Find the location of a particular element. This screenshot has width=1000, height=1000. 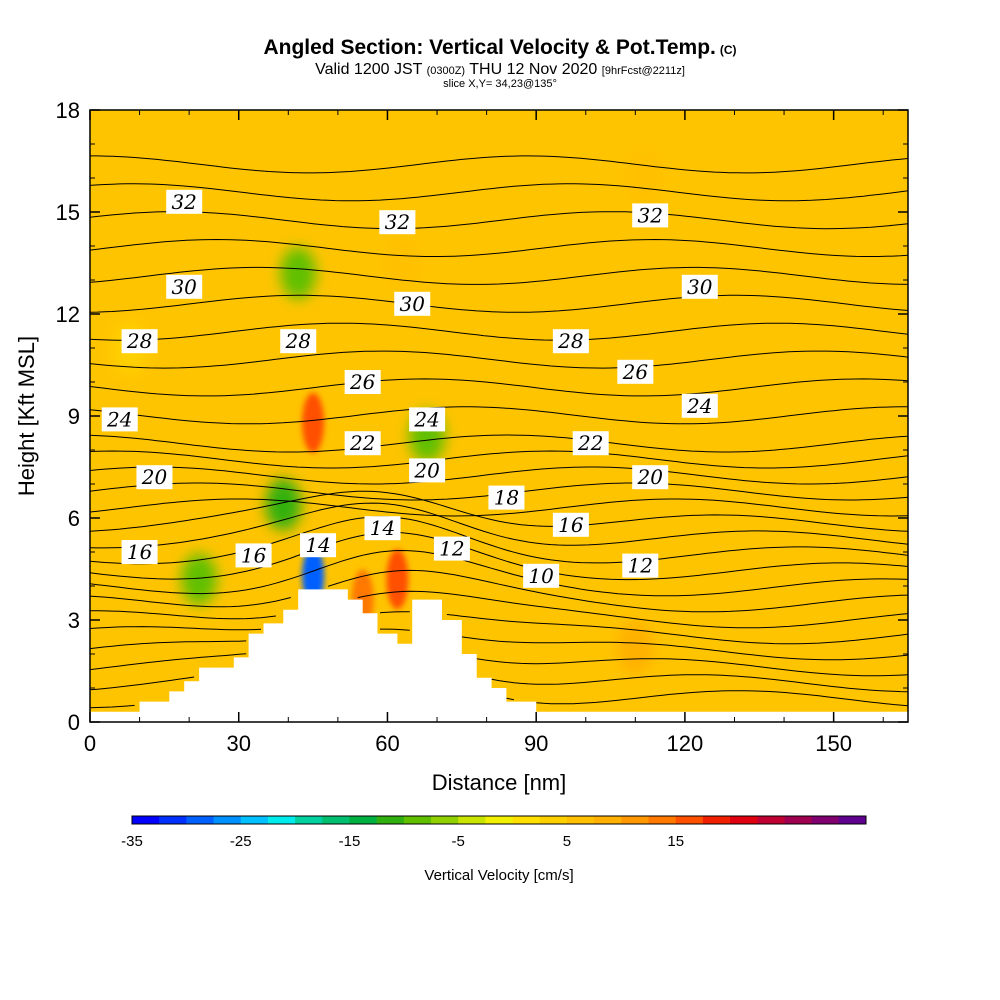

x-tick-label: 90 is located at coordinates (536, 743).